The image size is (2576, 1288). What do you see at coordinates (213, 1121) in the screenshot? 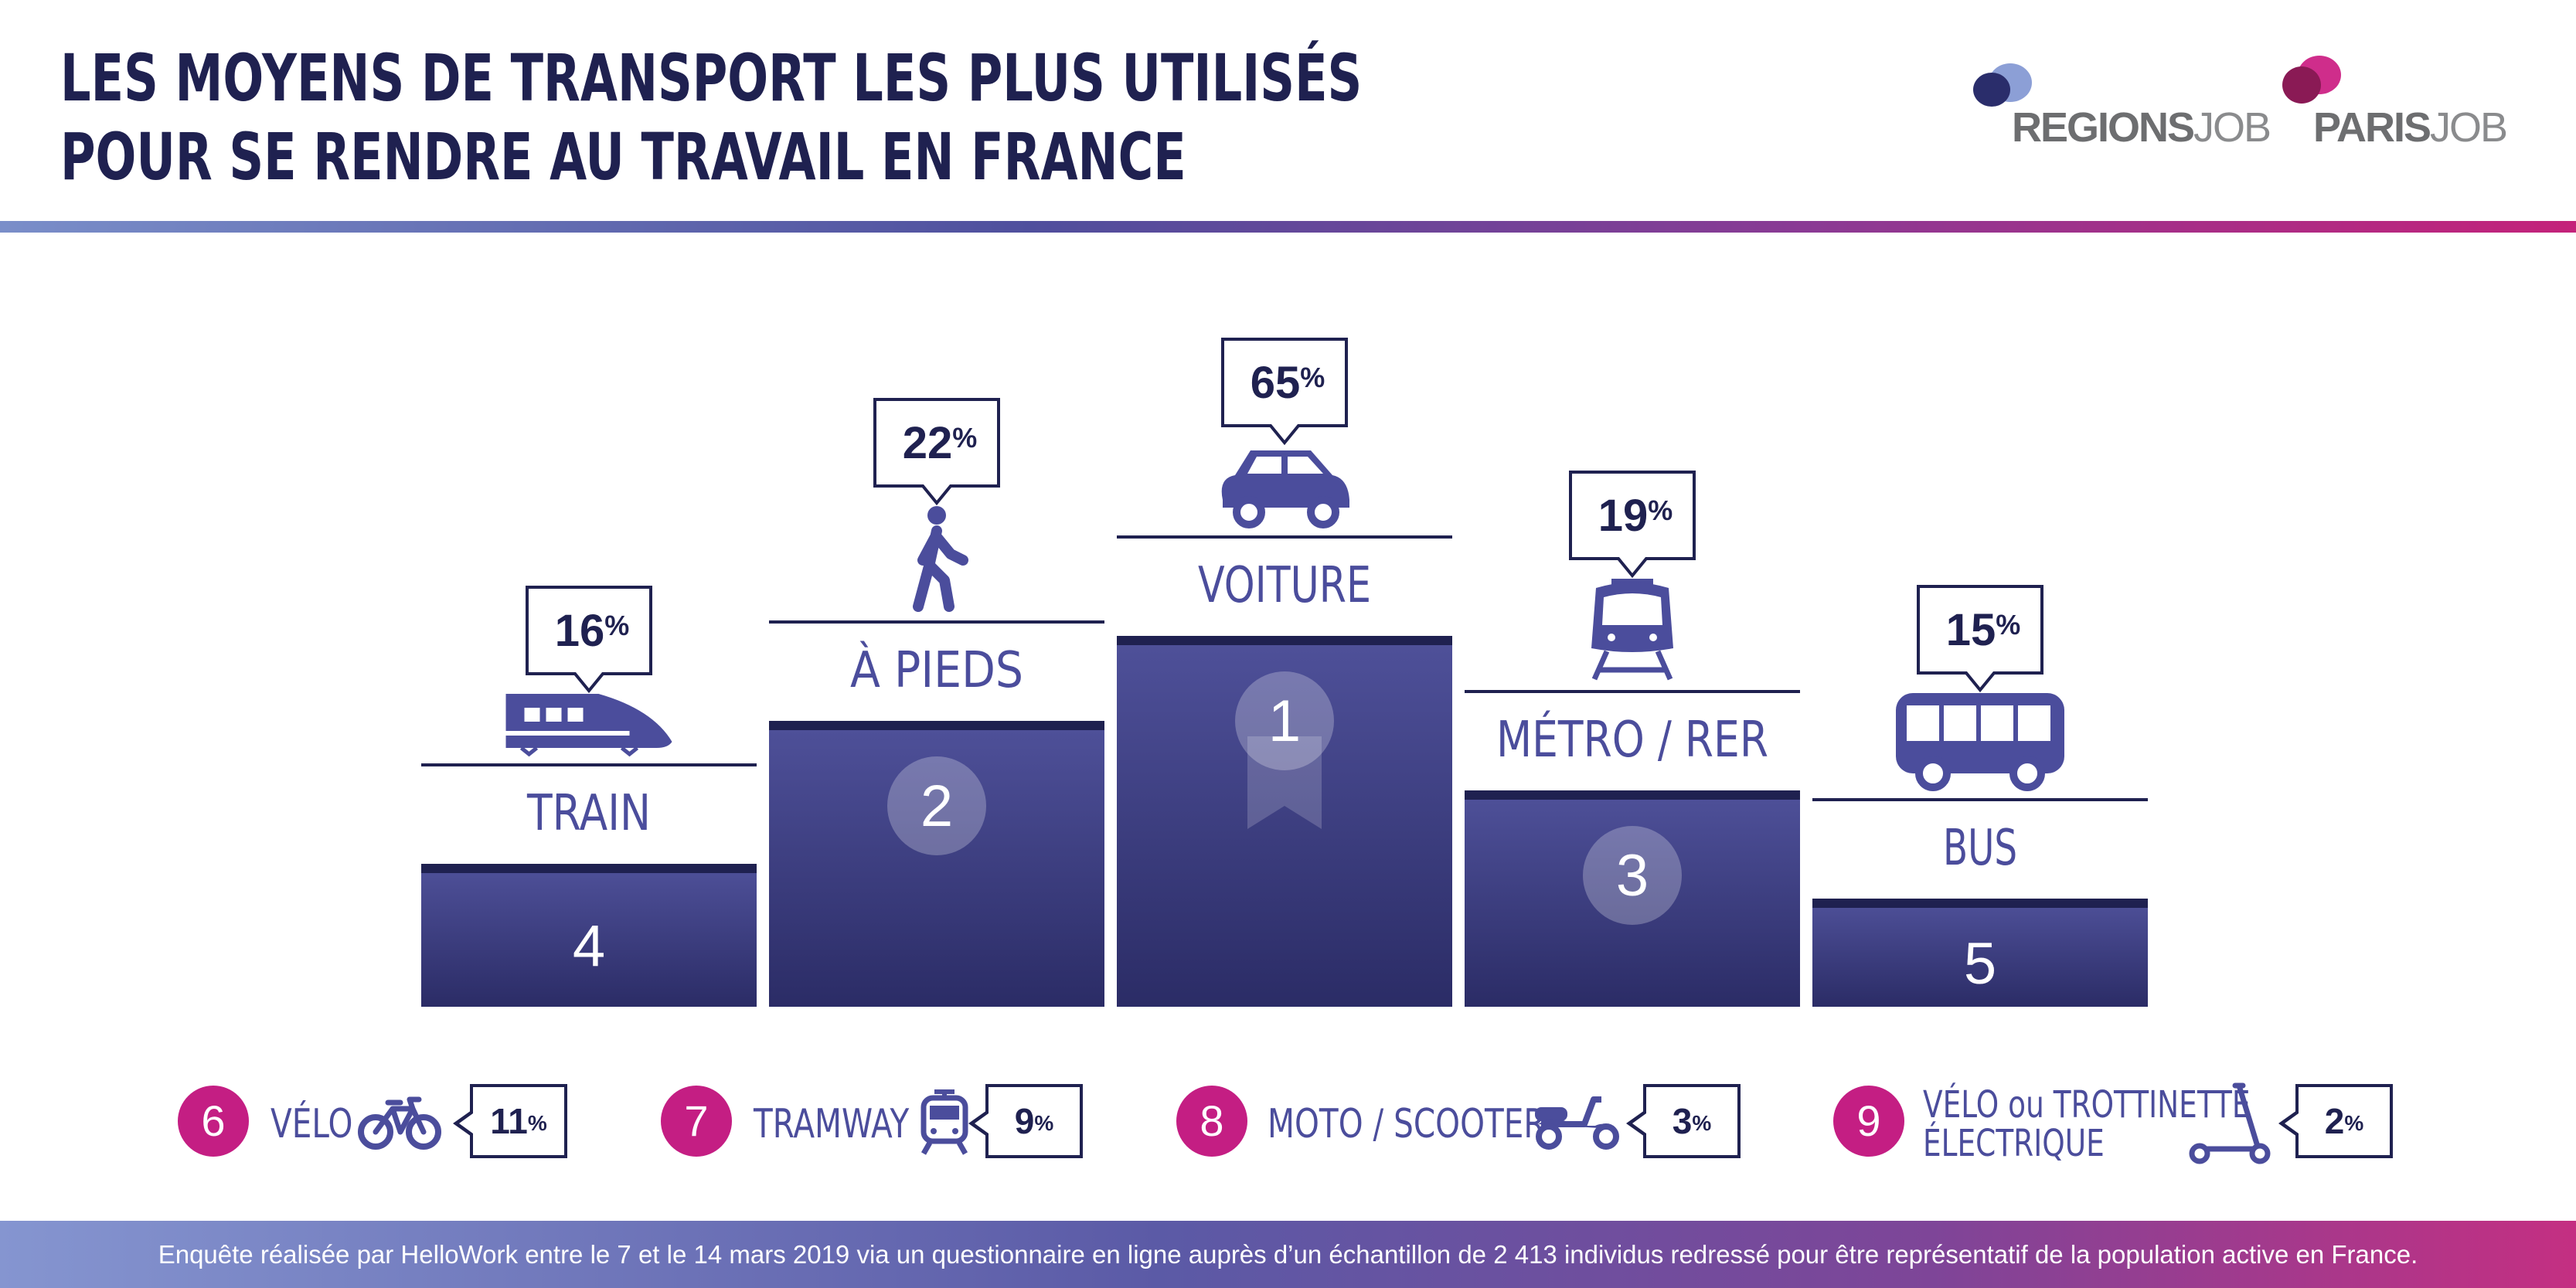
I see `rank-badge: 6` at bounding box center [213, 1121].